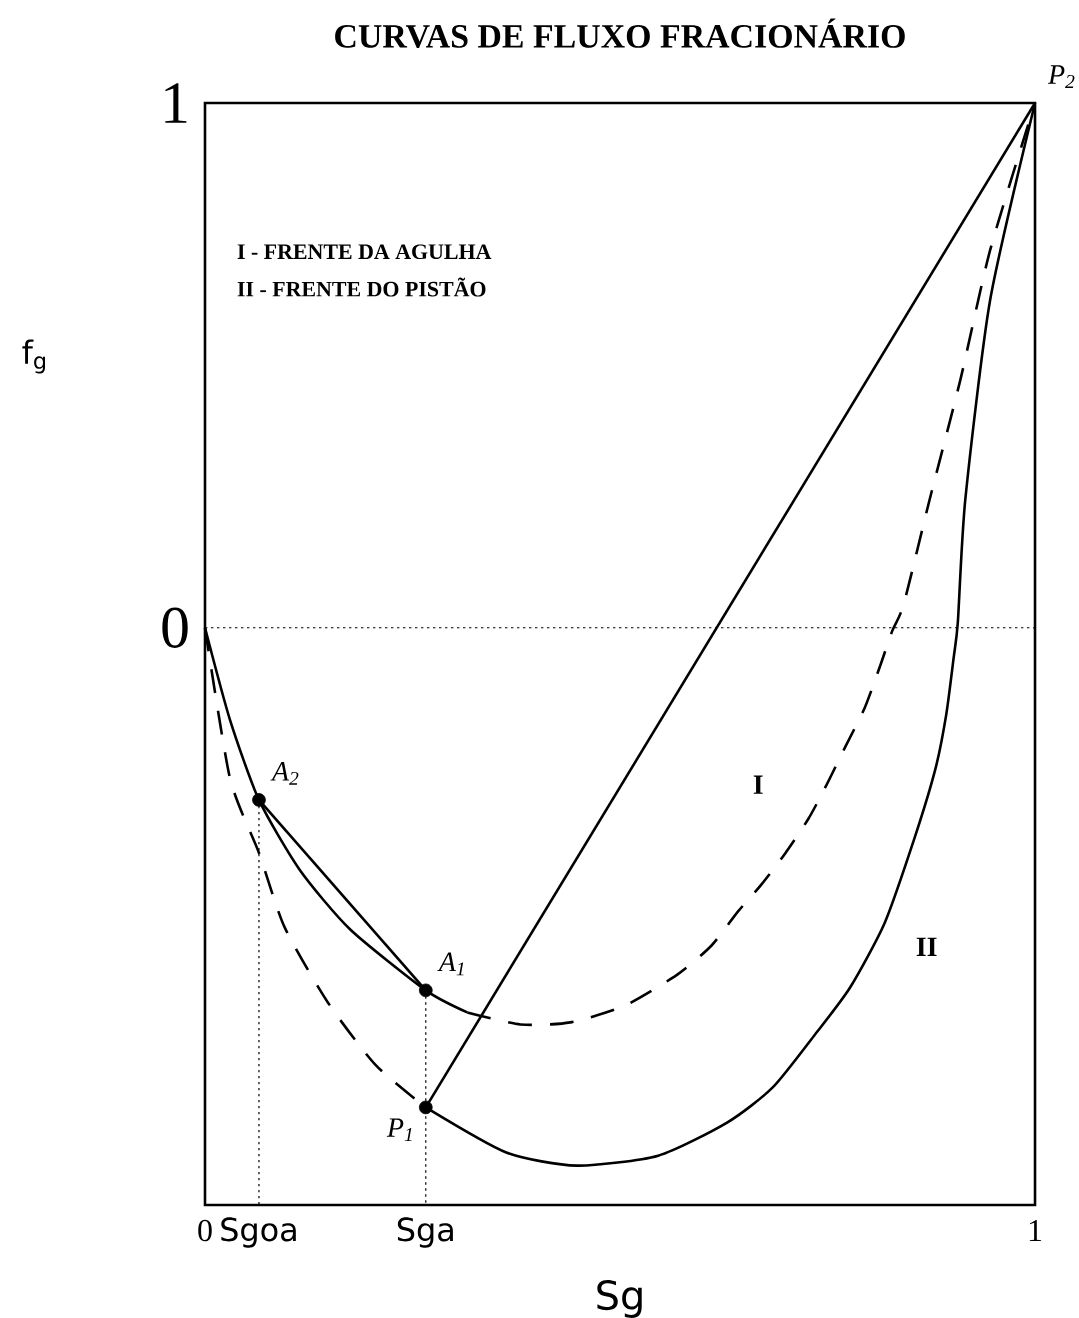  I want to click on x-tick-label: 1, so click(1035, 1230).